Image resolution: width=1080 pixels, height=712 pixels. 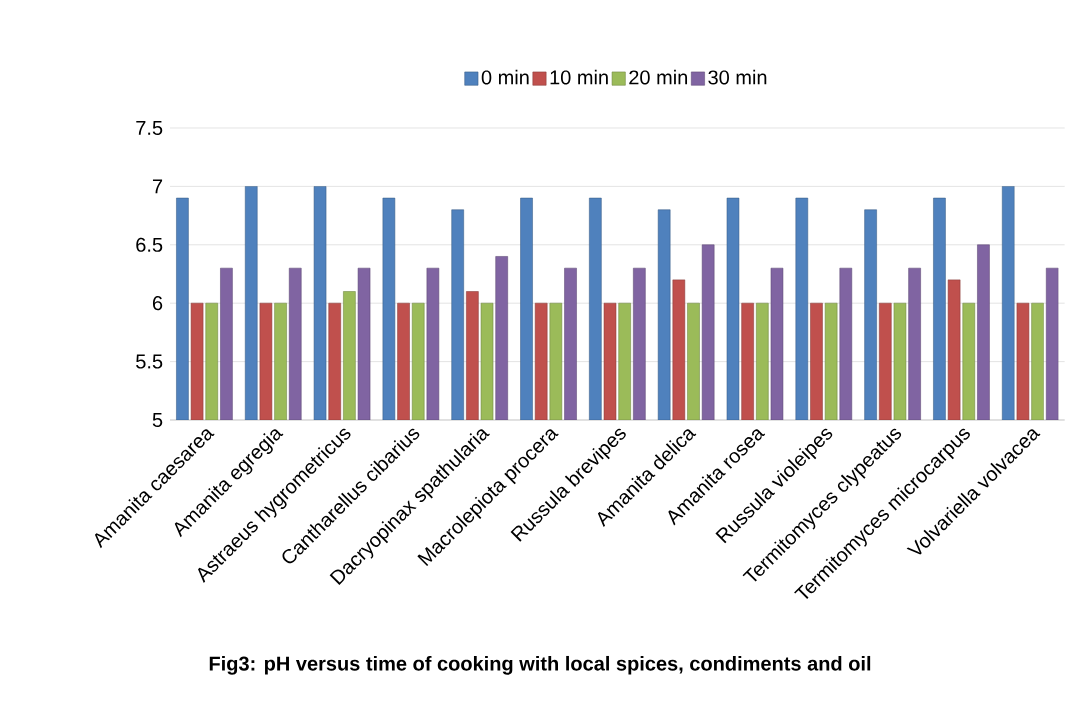 What do you see at coordinates (157, 186) in the screenshot?
I see `y-tick-label: 7` at bounding box center [157, 186].